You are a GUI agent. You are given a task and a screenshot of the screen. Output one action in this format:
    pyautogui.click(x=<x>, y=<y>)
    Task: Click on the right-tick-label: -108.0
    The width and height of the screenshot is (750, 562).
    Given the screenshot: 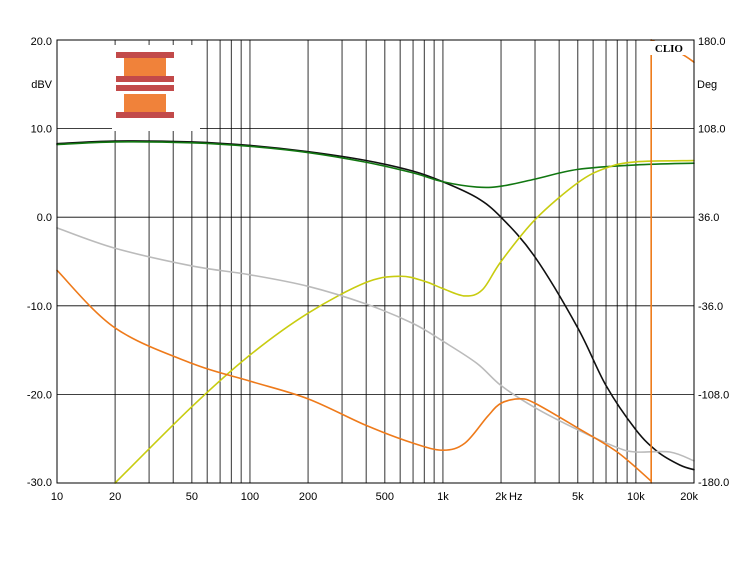 What is the action you would take?
    pyautogui.click(x=713, y=395)
    